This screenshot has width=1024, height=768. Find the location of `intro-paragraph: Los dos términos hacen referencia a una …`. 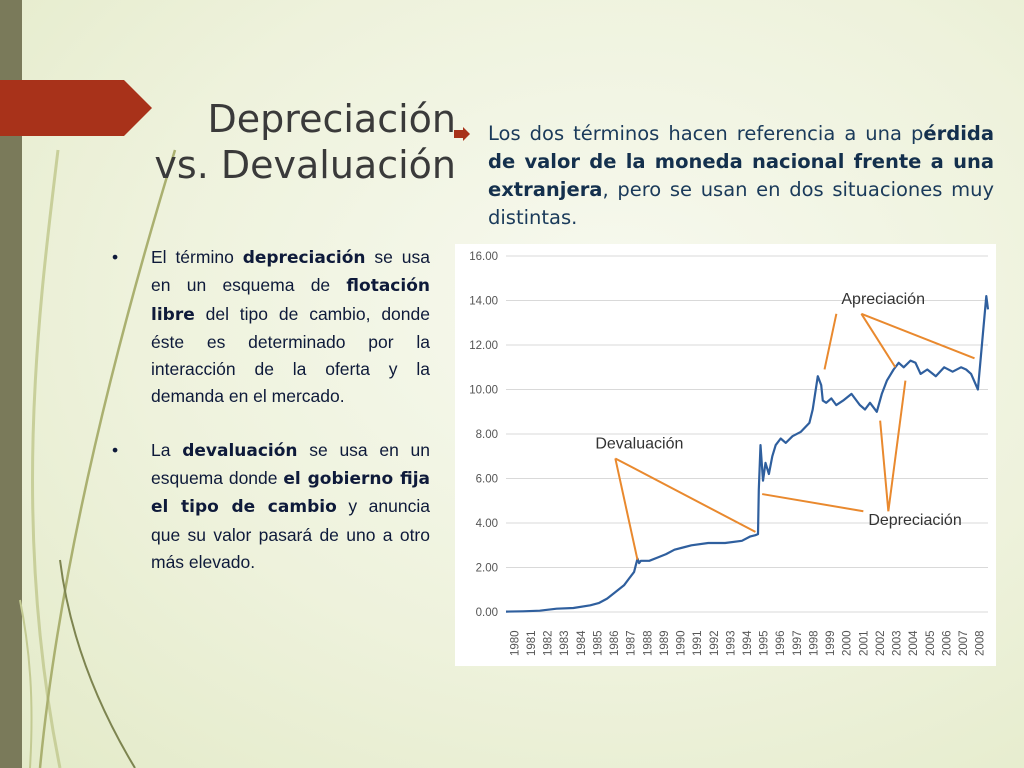

intro-paragraph: Los dos términos hacen referencia a una … is located at coordinates (741, 176).